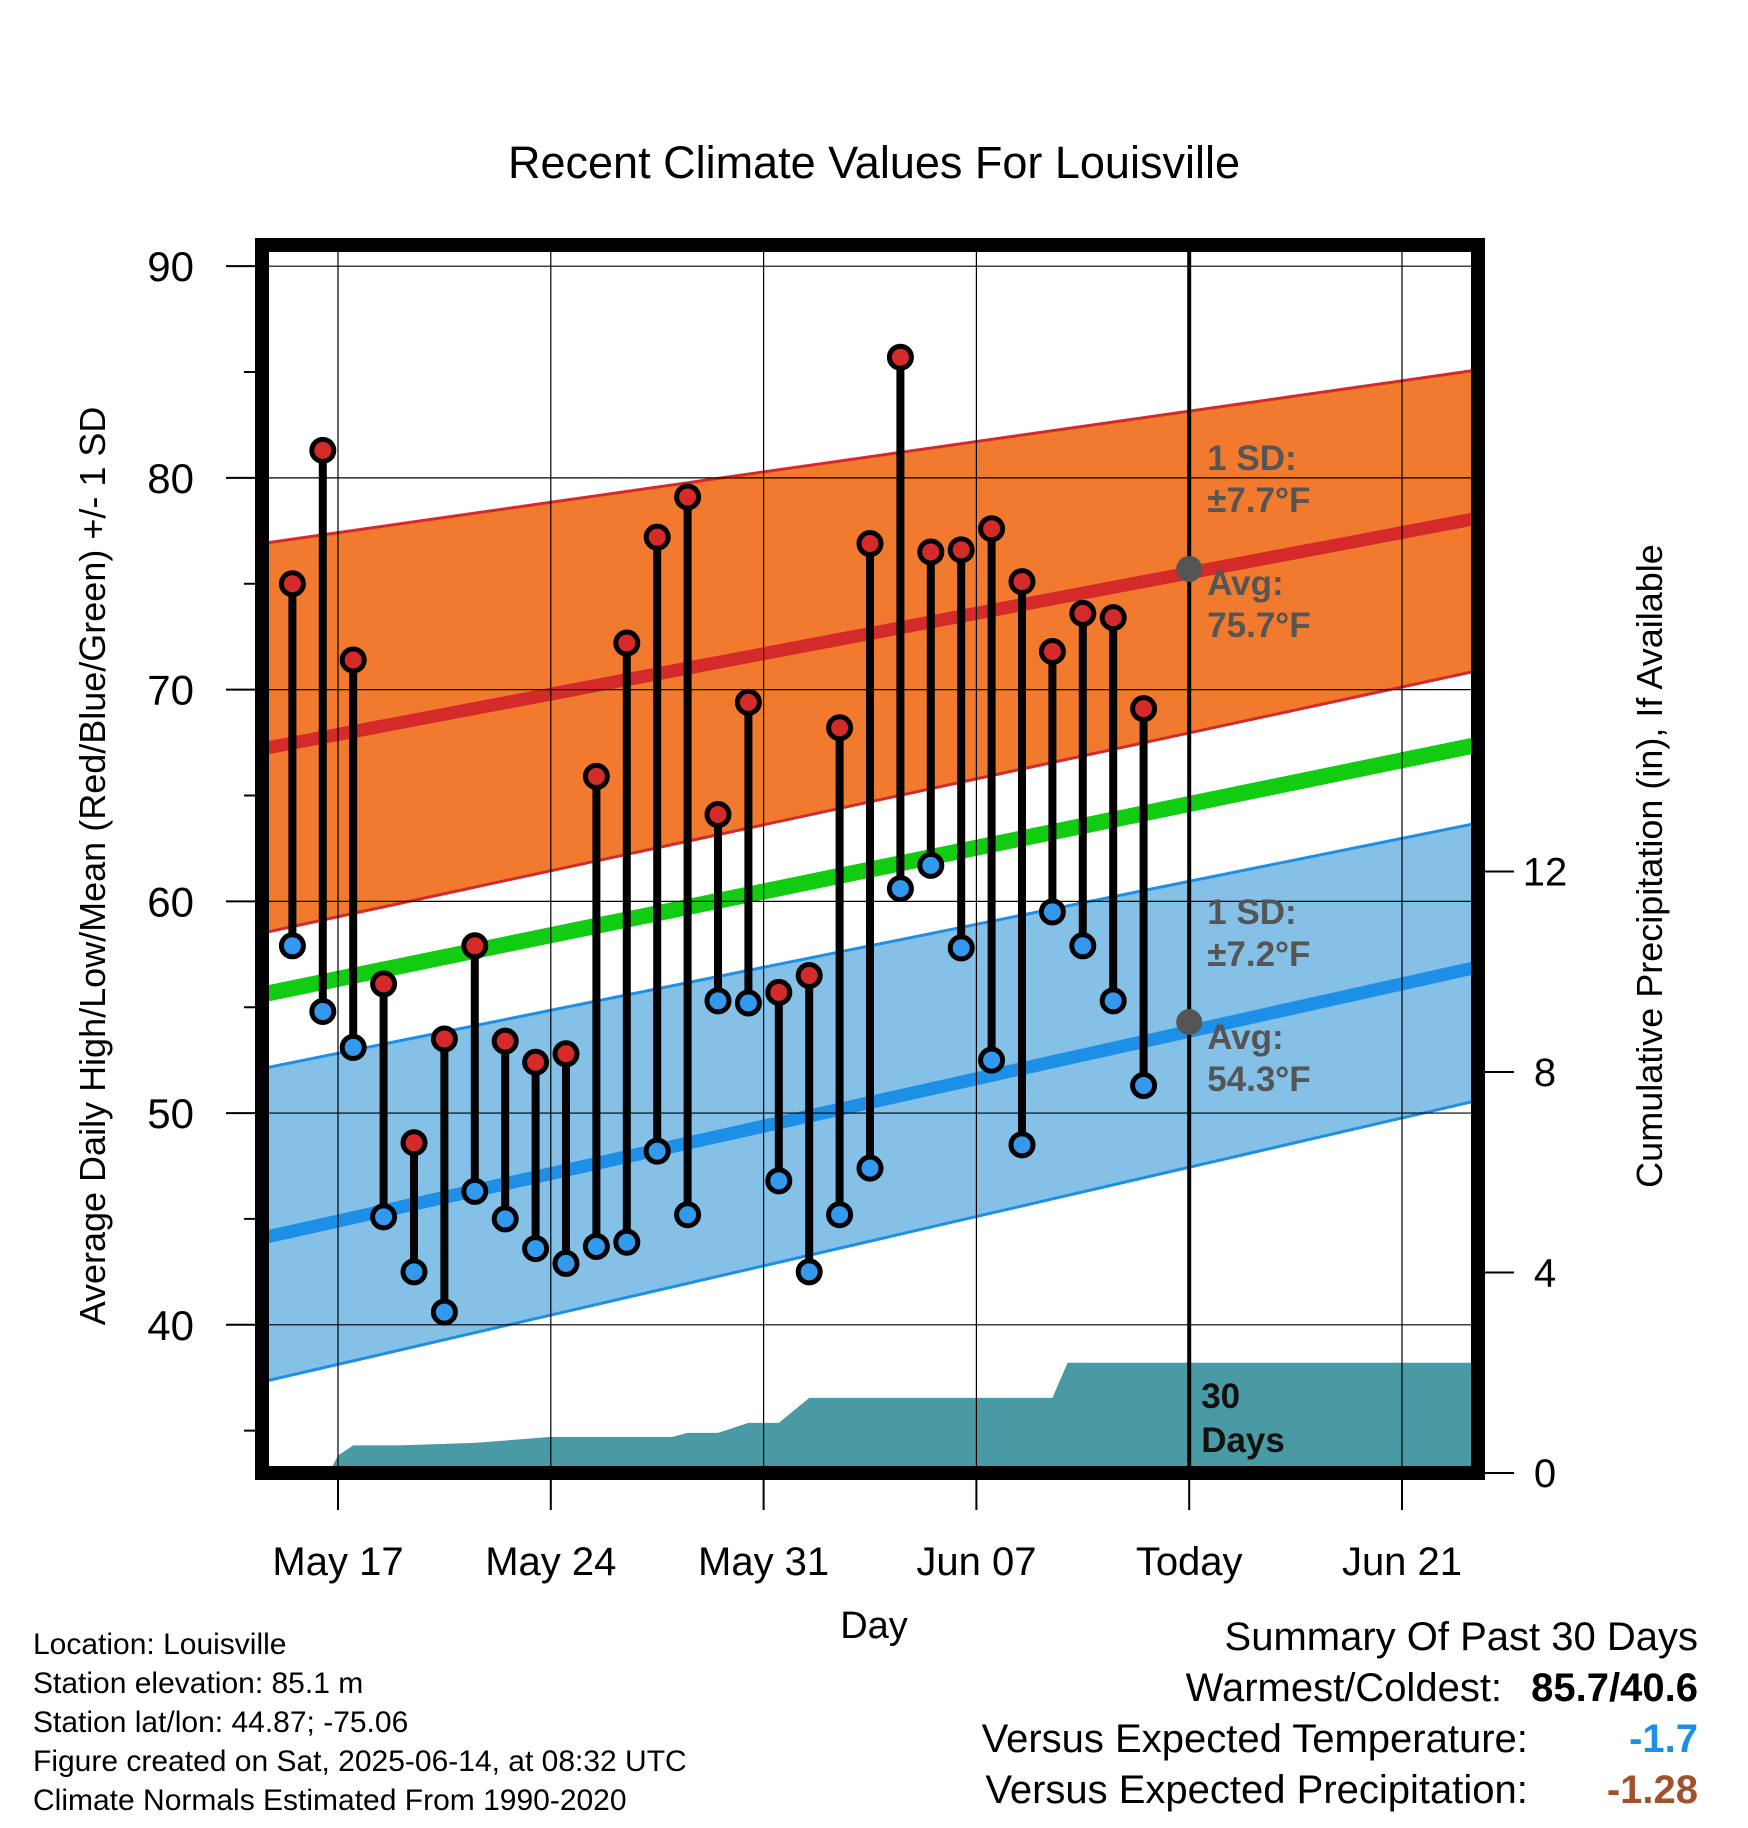 The height and width of the screenshot is (1828, 1748). Describe the element at coordinates (1344, 1688) in the screenshot. I see `warm-cold-label: Warmest/Coldest:` at that location.